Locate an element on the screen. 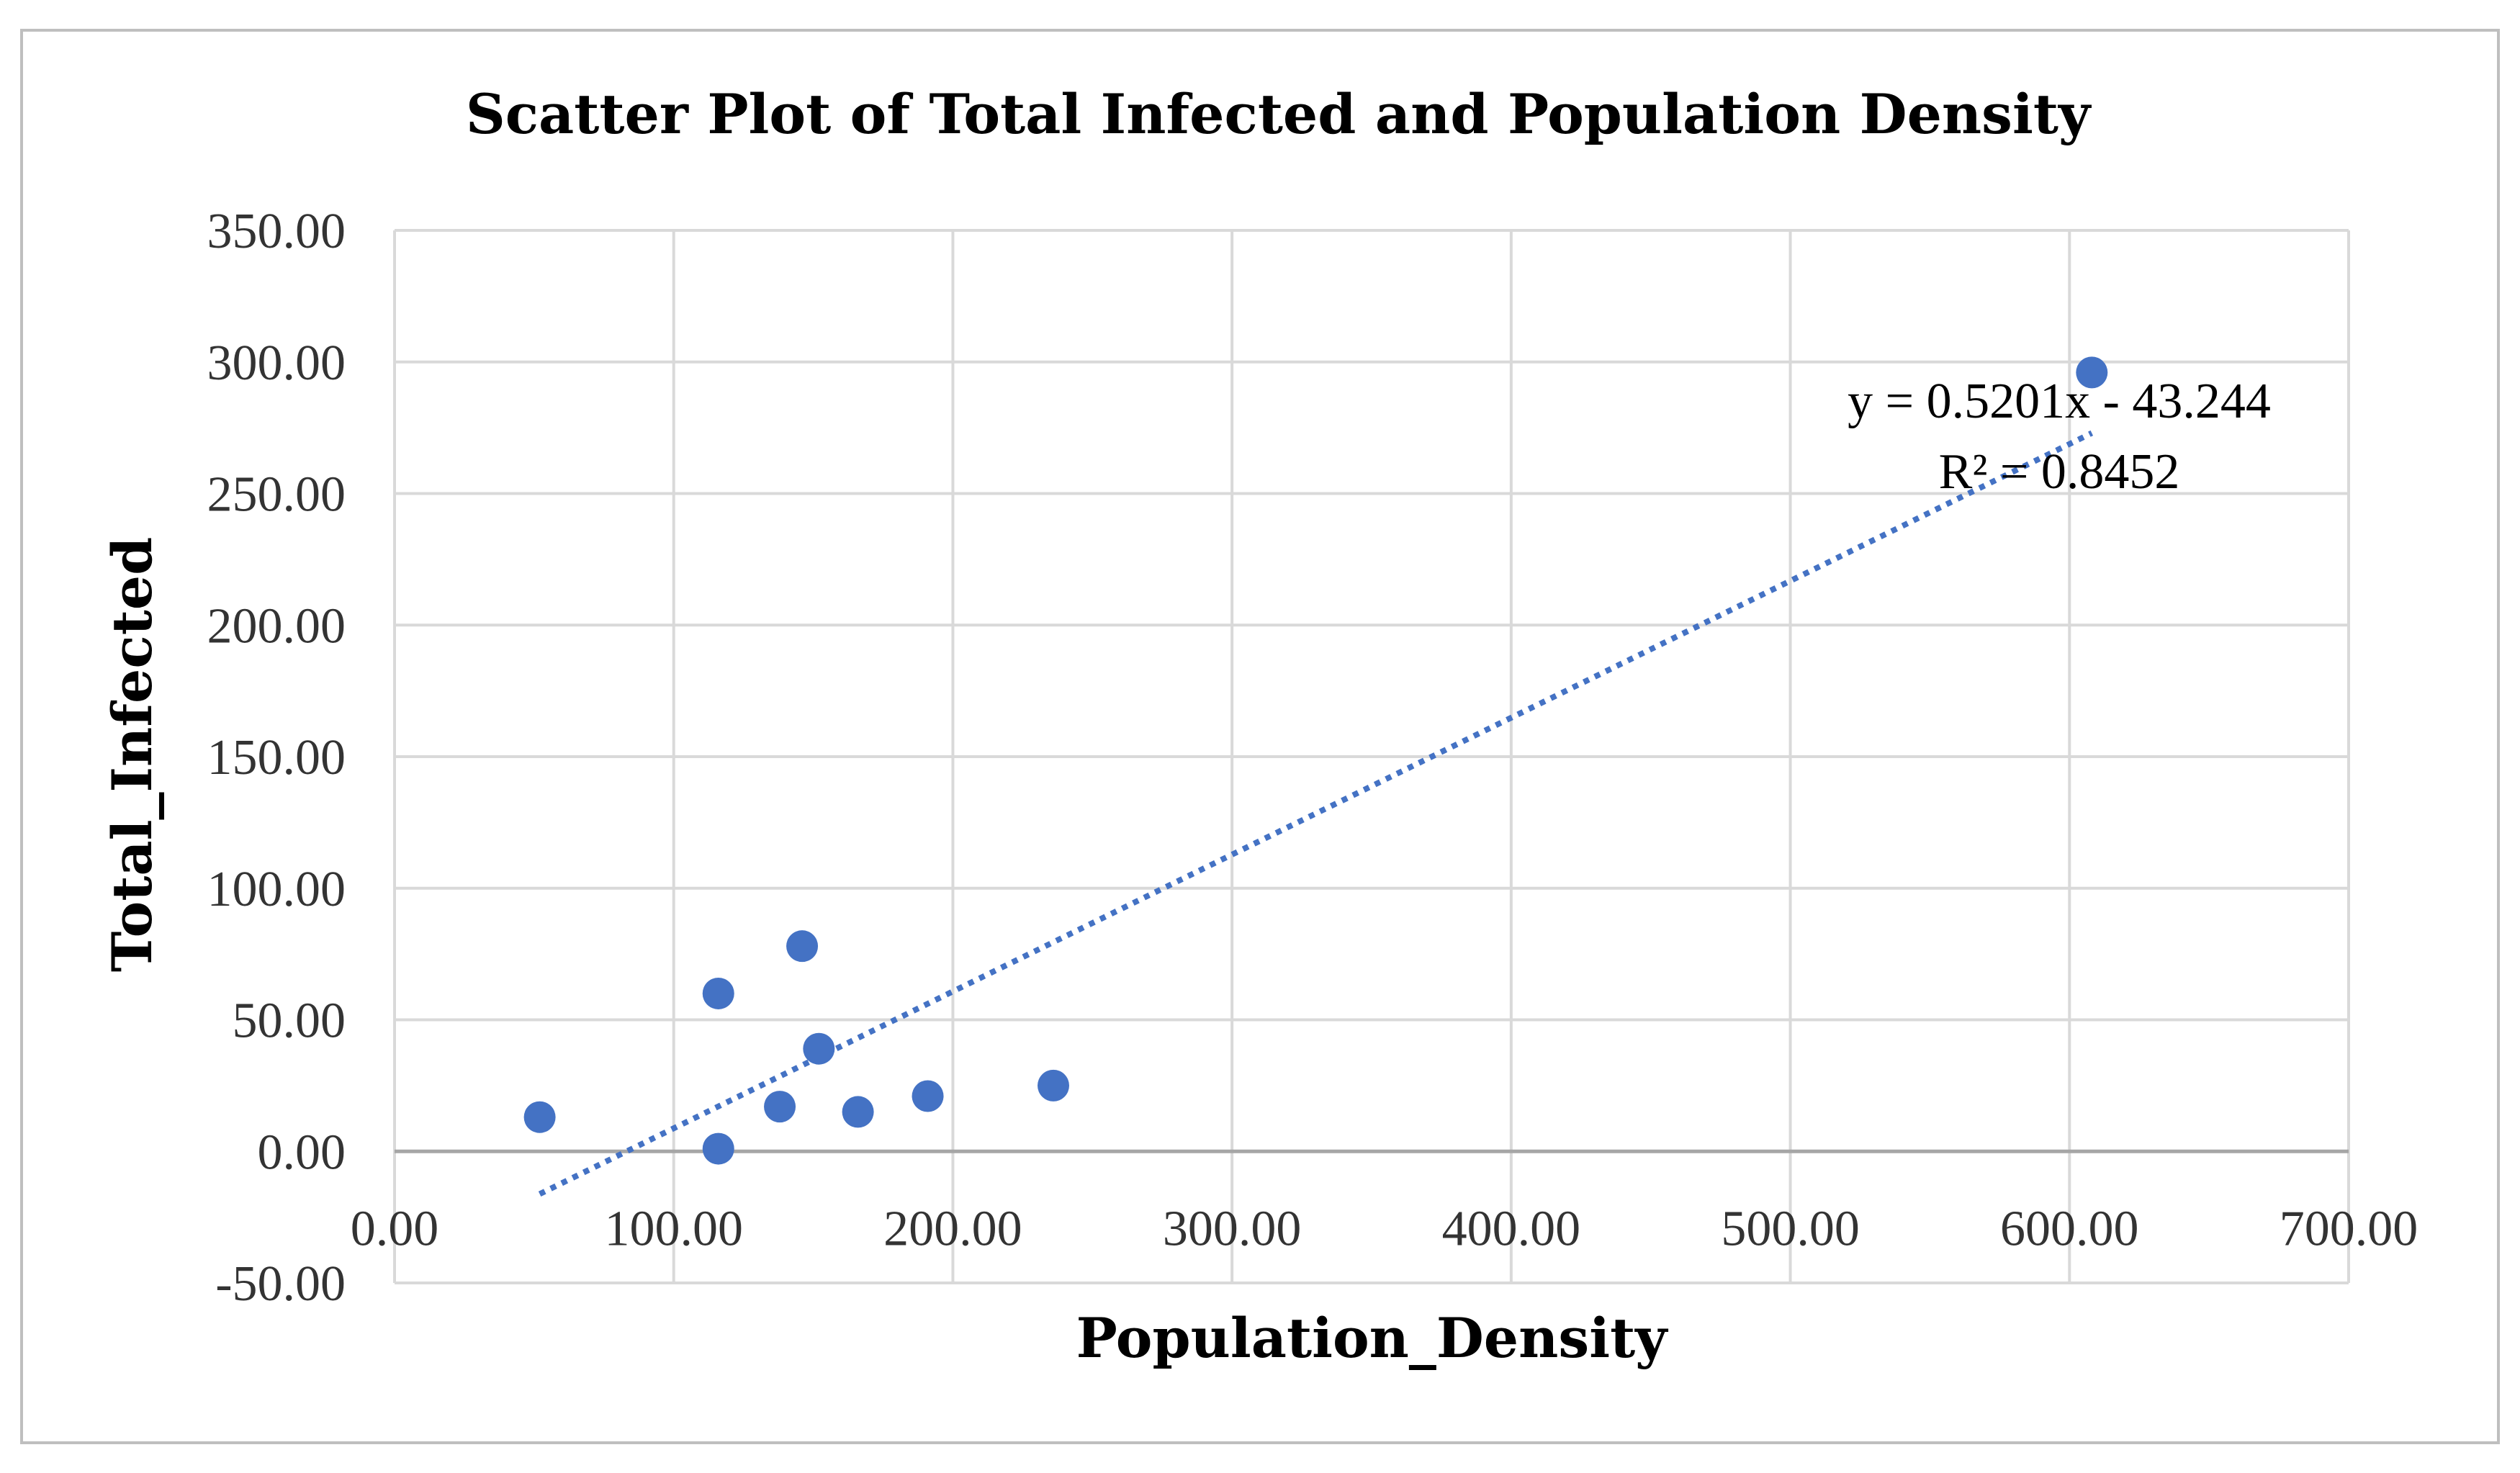 The height and width of the screenshot is (1473, 2520). y-tick-label: 150.00 is located at coordinates (276, 757).